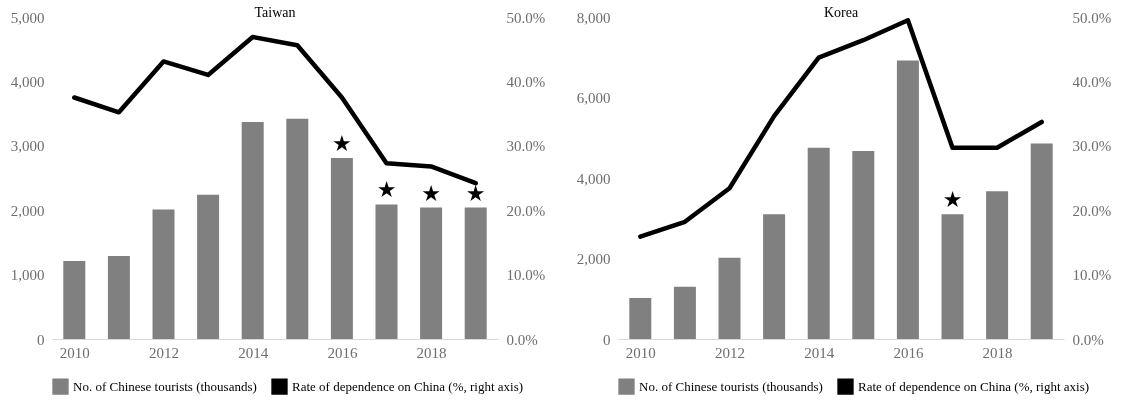 The image size is (1131, 417). Describe the element at coordinates (593, 17) in the screenshot. I see `y-tick-label: 8,000` at that location.